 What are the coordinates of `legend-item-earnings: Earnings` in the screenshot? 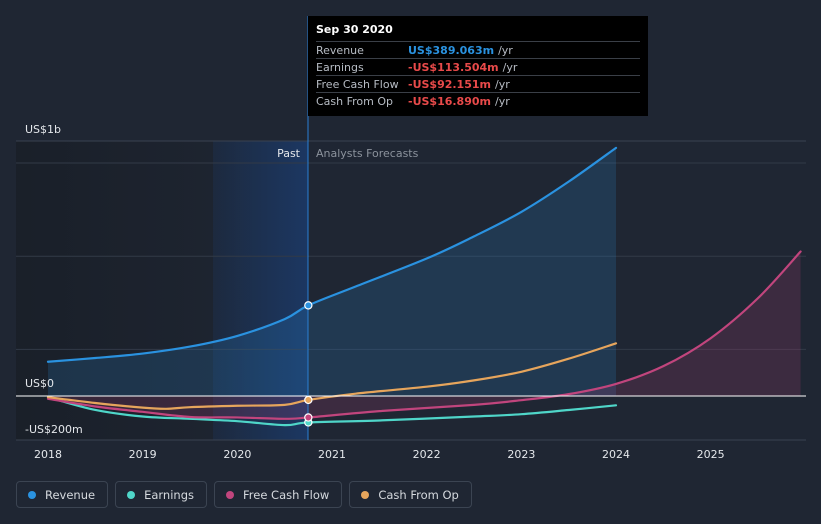 It's located at (161, 494).